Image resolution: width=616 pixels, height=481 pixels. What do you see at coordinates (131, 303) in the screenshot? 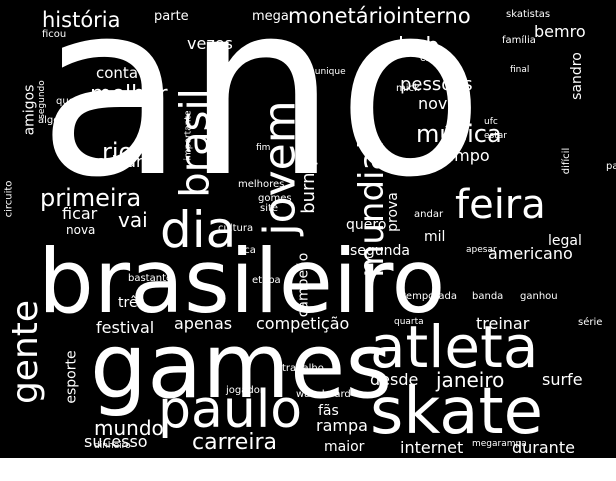
I see `word-tres: três` at bounding box center [131, 303].